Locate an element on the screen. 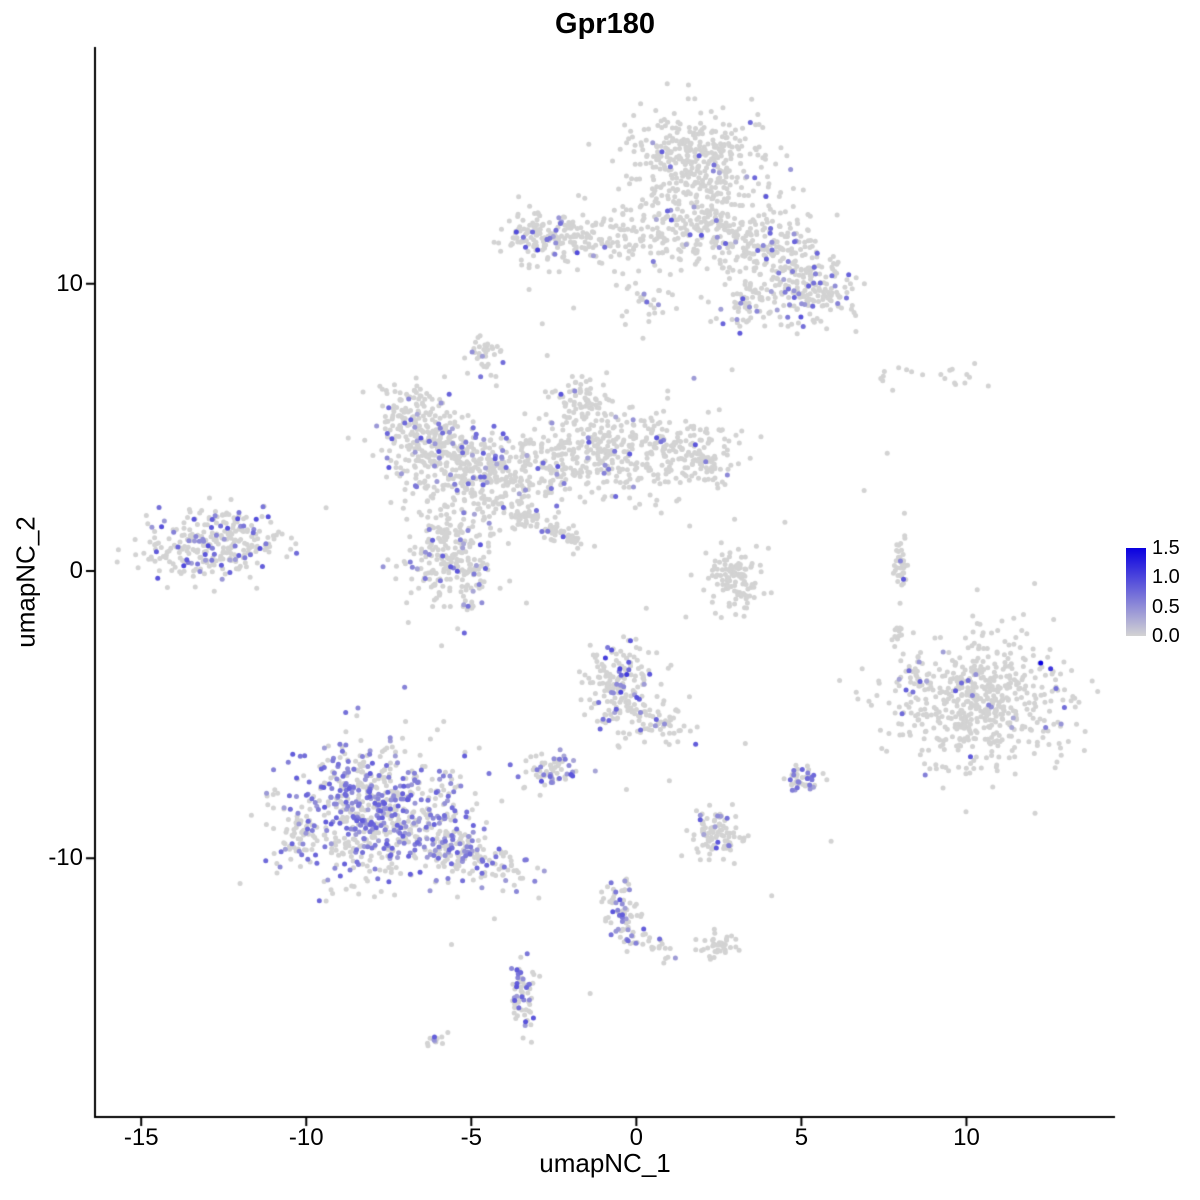 The width and height of the screenshot is (1200, 1200). legend-label: 1.0 is located at coordinates (1166, 577).